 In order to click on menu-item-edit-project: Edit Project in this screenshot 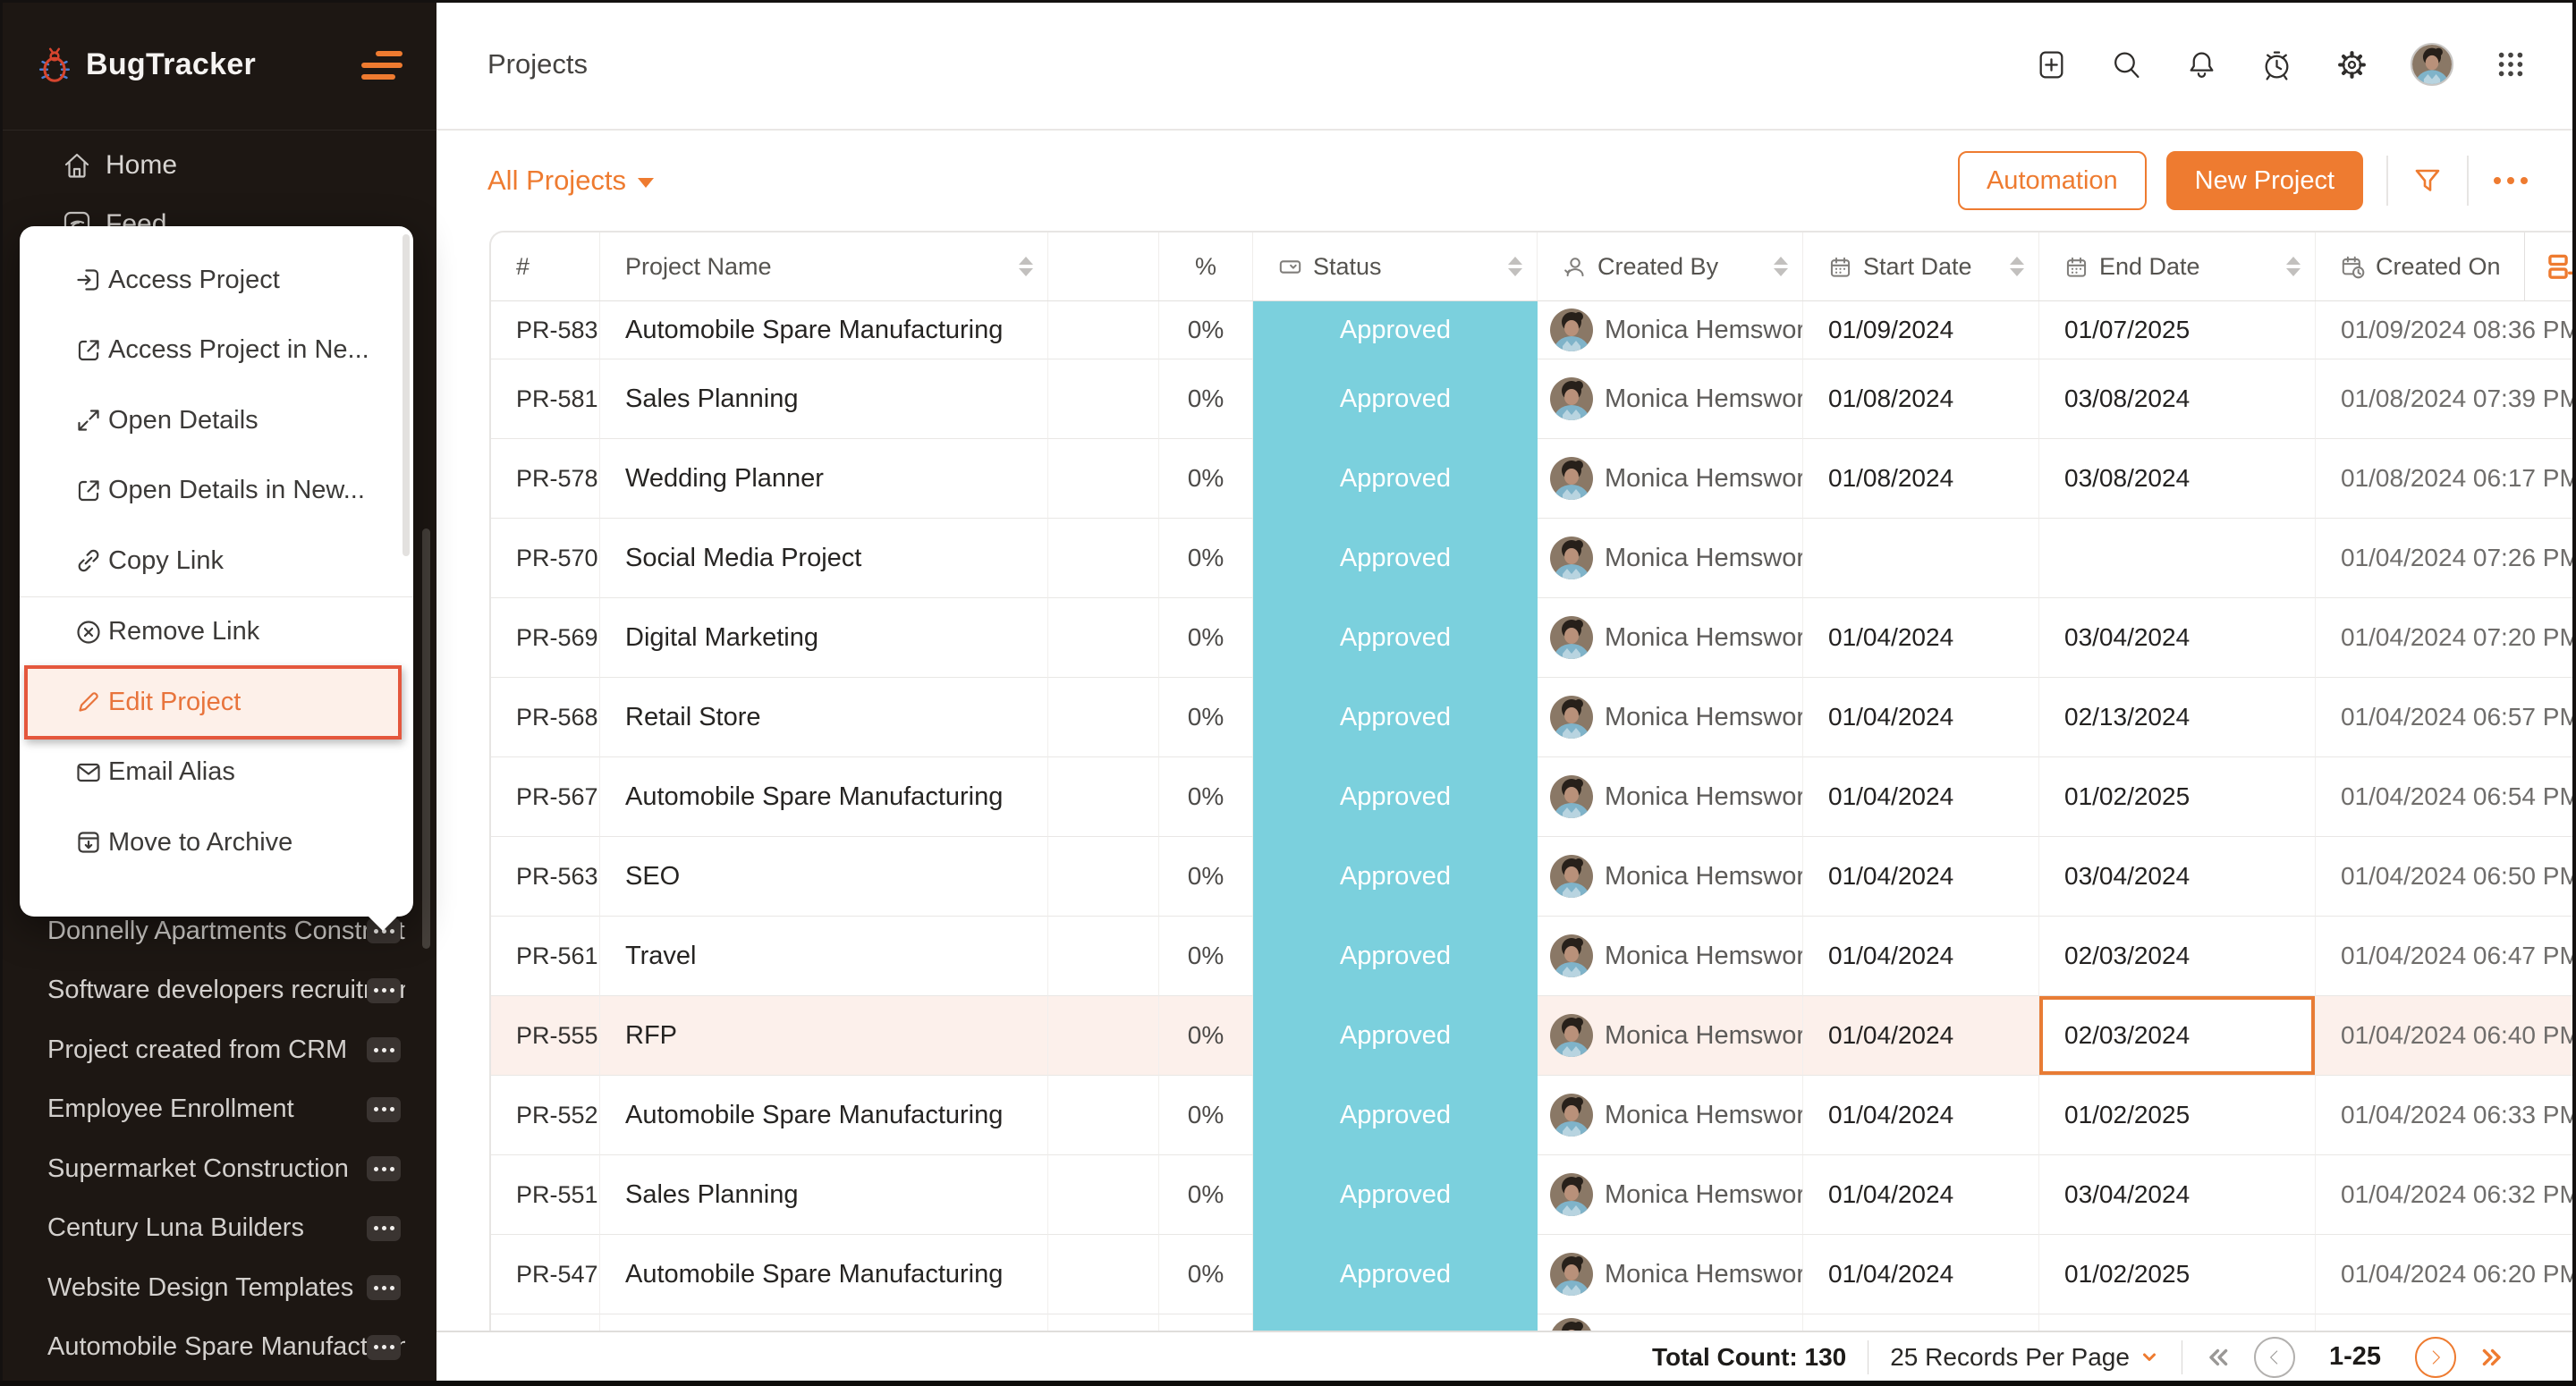, I will do `click(216, 702)`.